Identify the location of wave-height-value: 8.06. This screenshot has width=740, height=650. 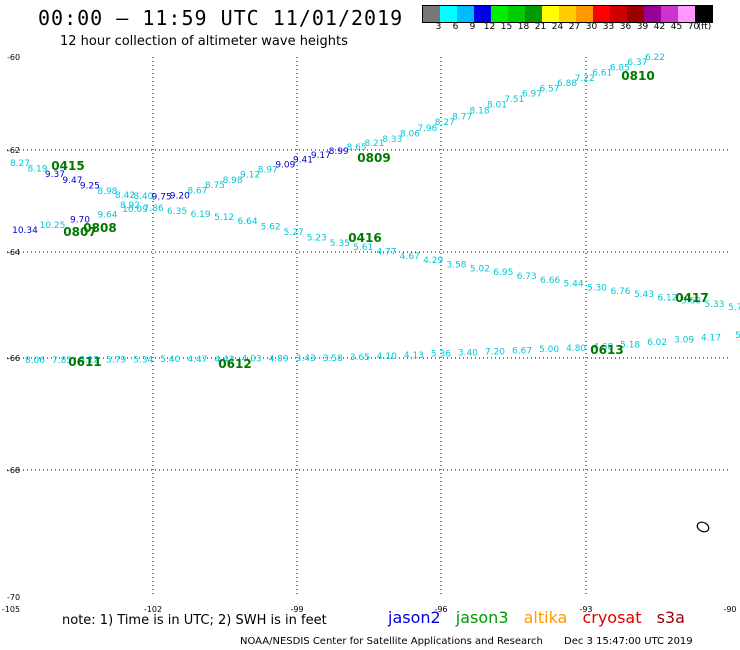
(35, 361).